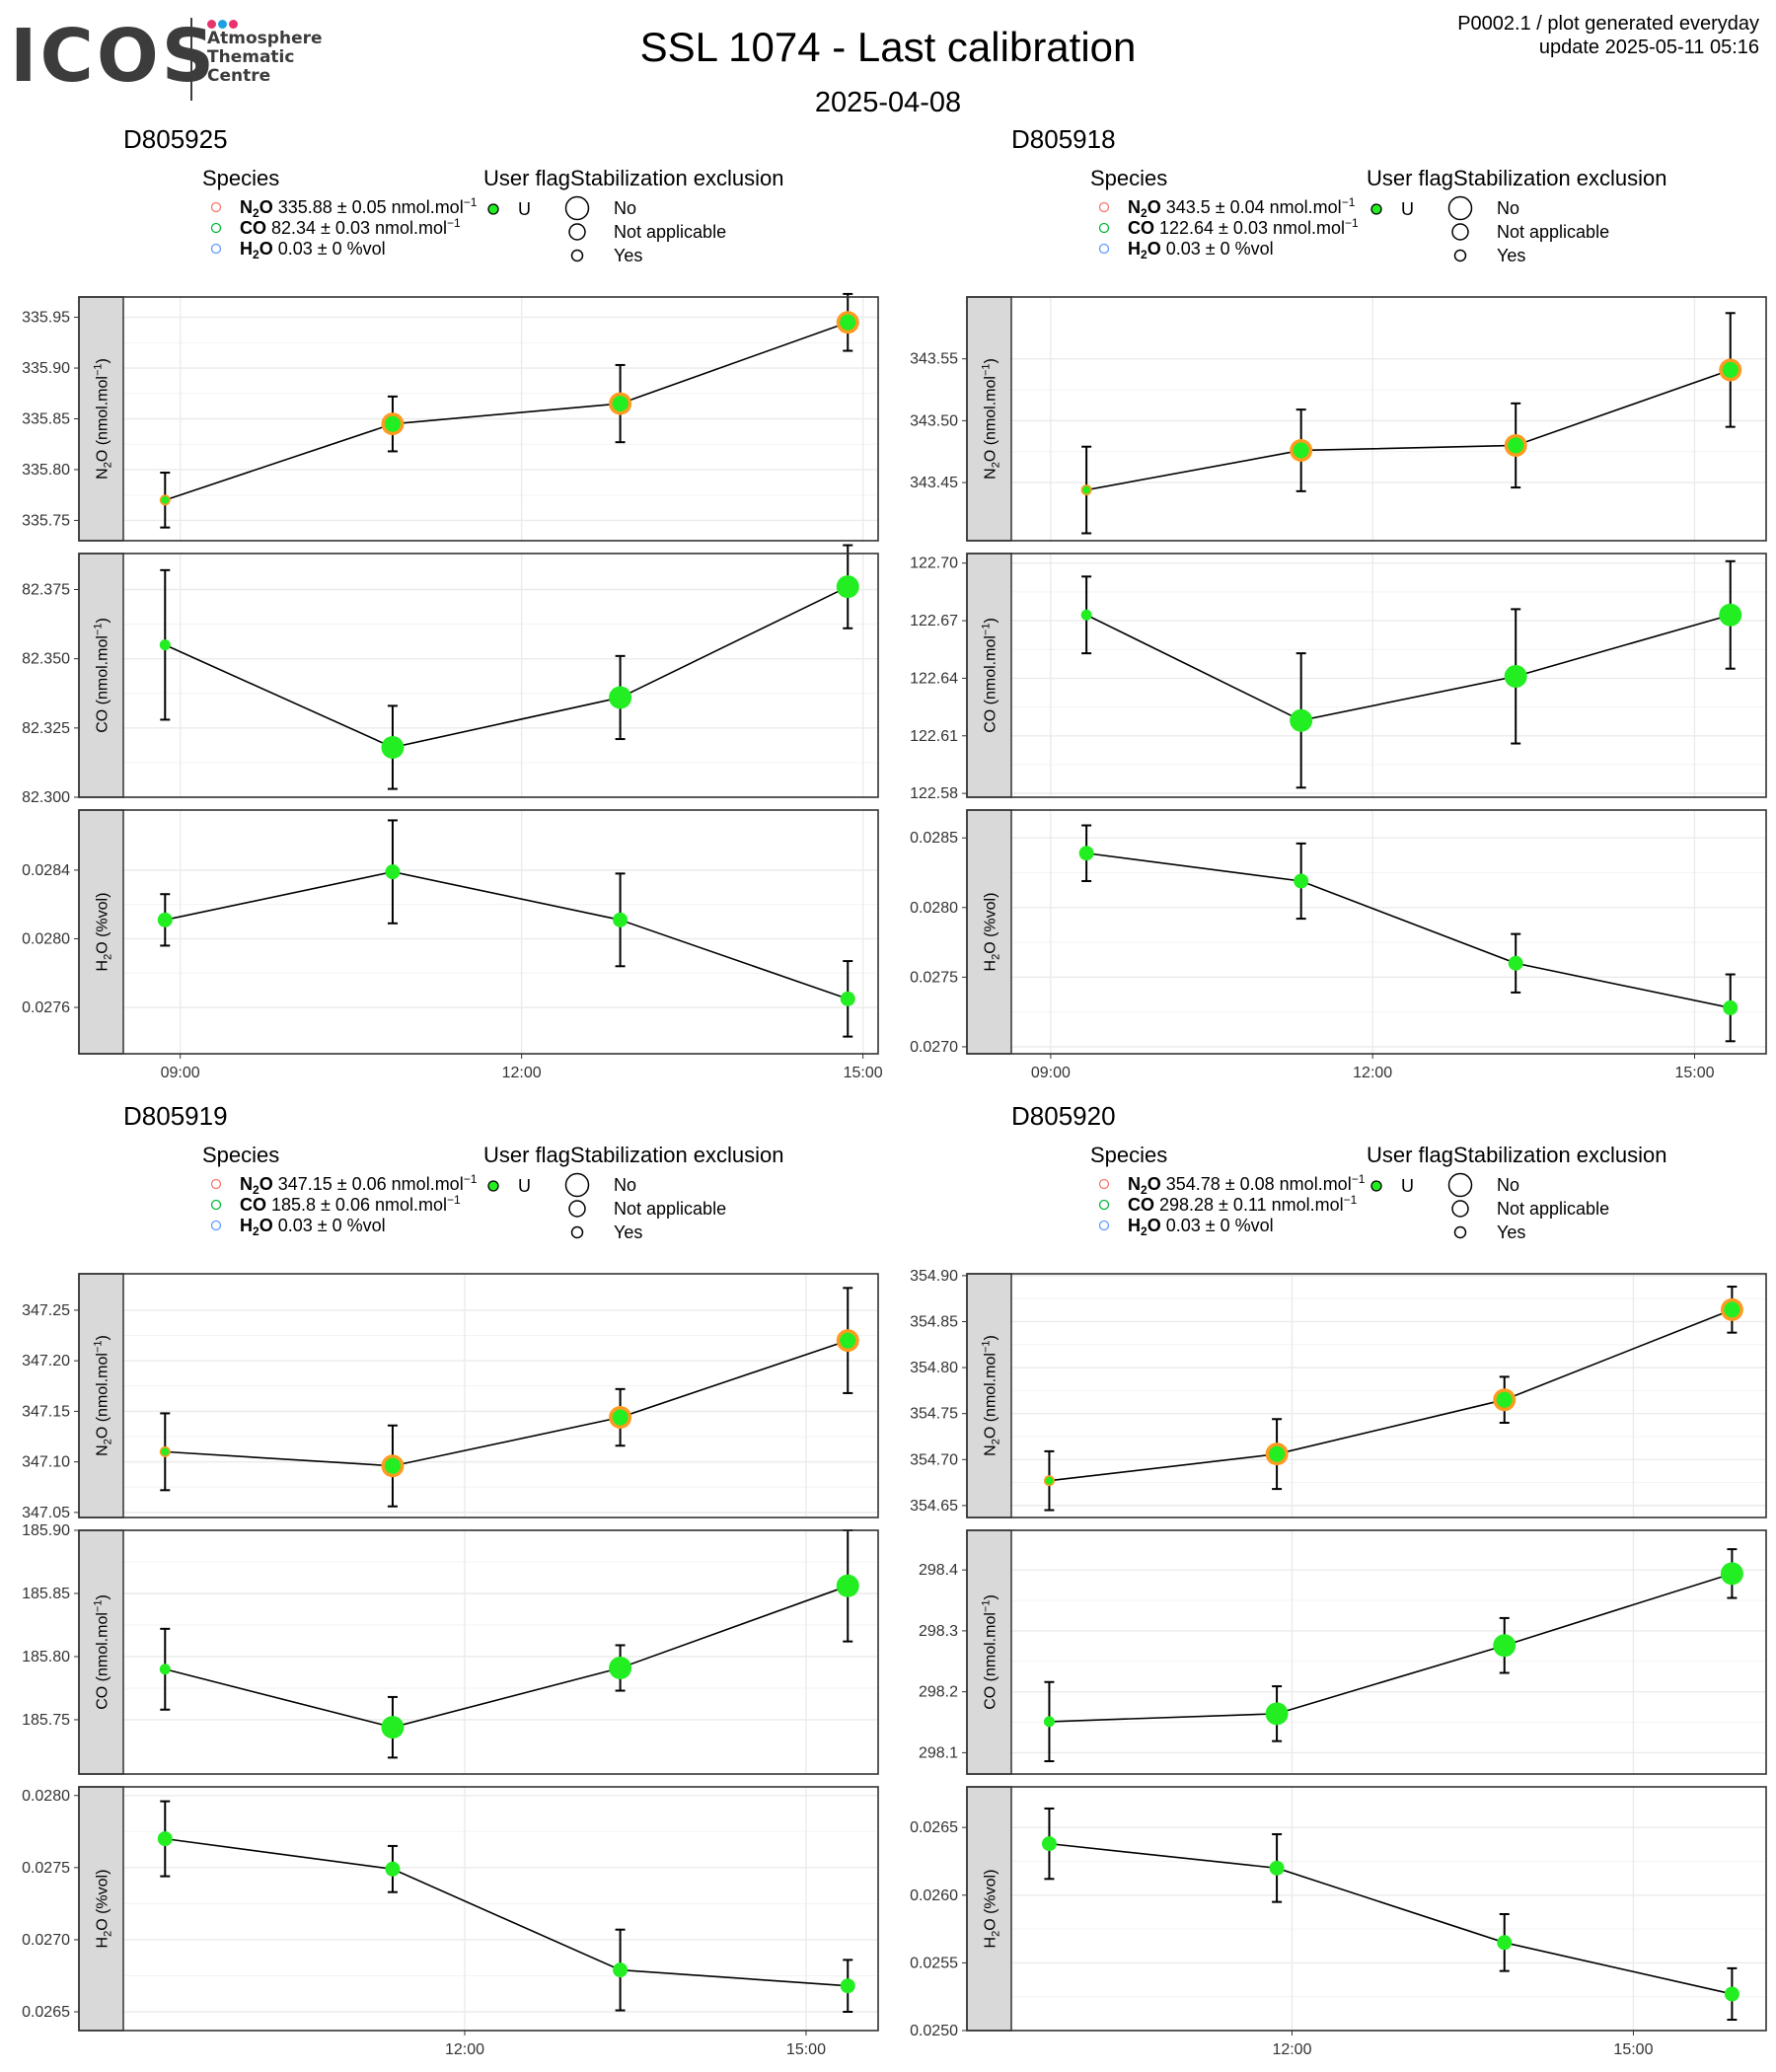 The image size is (1776, 2072). I want to click on facet: 0.0276 0.0280 0.0284 H2O (%vol), so click(451, 932).